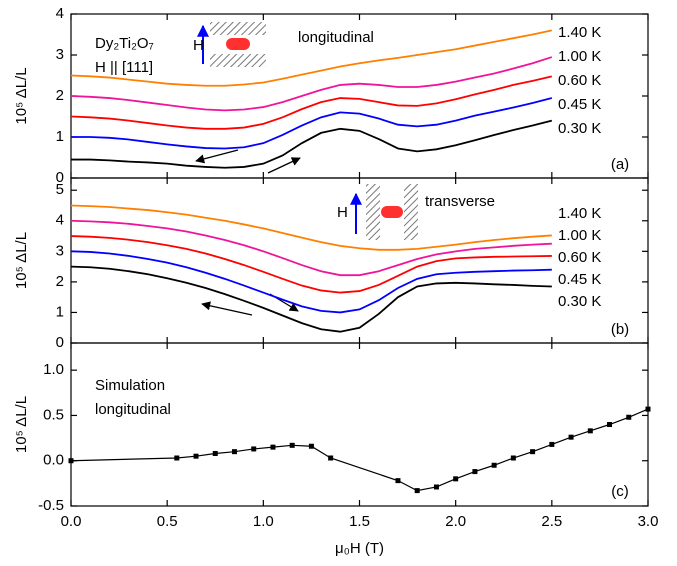 This screenshot has height=566, width=677. What do you see at coordinates (620, 164) in the screenshot?
I see `annotation: (a)` at bounding box center [620, 164].